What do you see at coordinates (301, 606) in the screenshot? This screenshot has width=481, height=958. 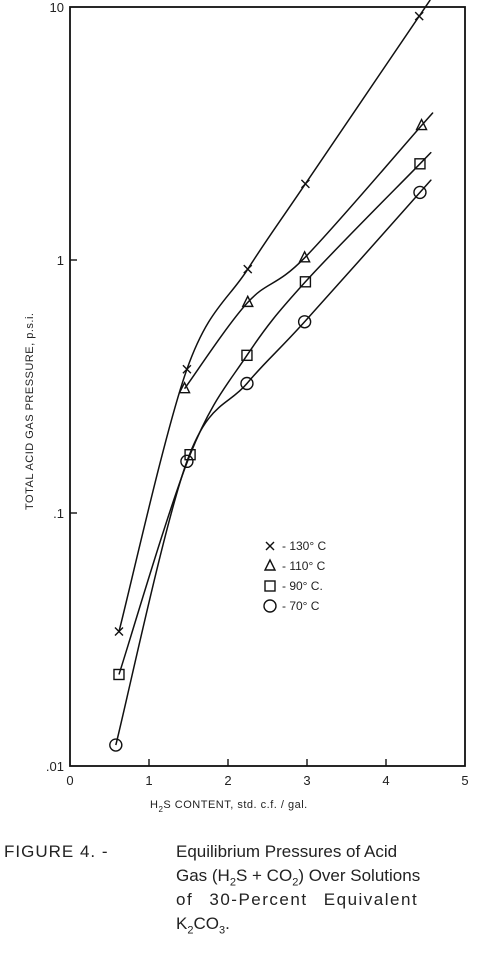 I see `legend-label: - 70° C` at bounding box center [301, 606].